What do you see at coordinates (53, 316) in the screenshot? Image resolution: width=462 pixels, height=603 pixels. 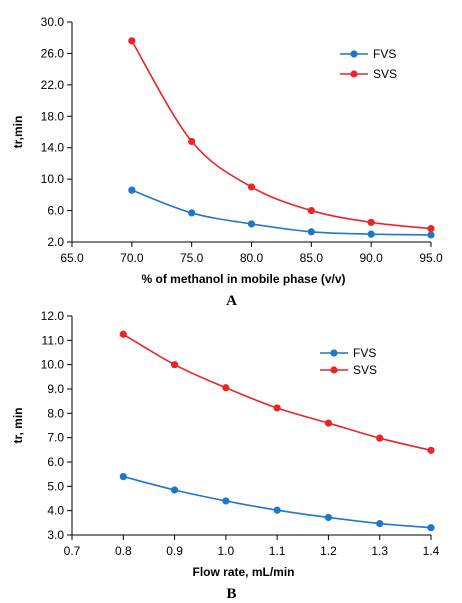 I see `y-tick-label: 12.0` at bounding box center [53, 316].